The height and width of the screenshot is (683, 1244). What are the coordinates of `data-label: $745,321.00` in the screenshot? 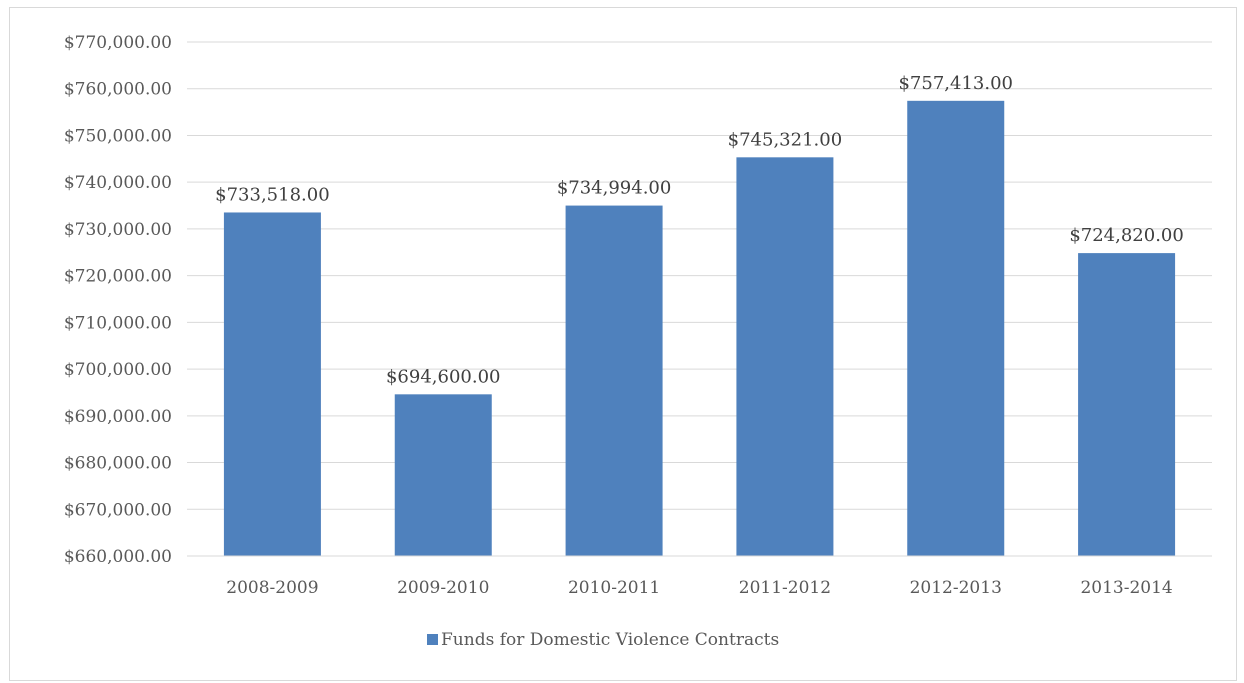 It's located at (785, 139).